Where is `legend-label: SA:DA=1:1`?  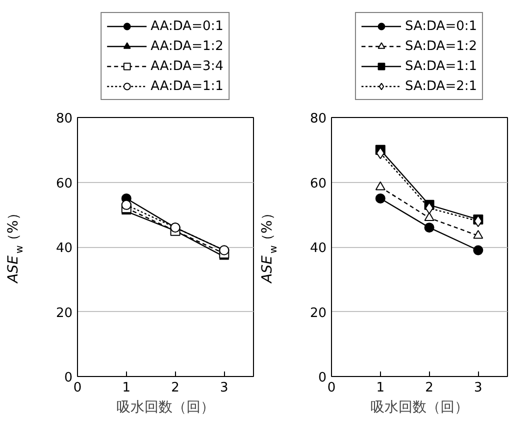
legend-label: SA:DA=1:1 is located at coordinates (441, 66).